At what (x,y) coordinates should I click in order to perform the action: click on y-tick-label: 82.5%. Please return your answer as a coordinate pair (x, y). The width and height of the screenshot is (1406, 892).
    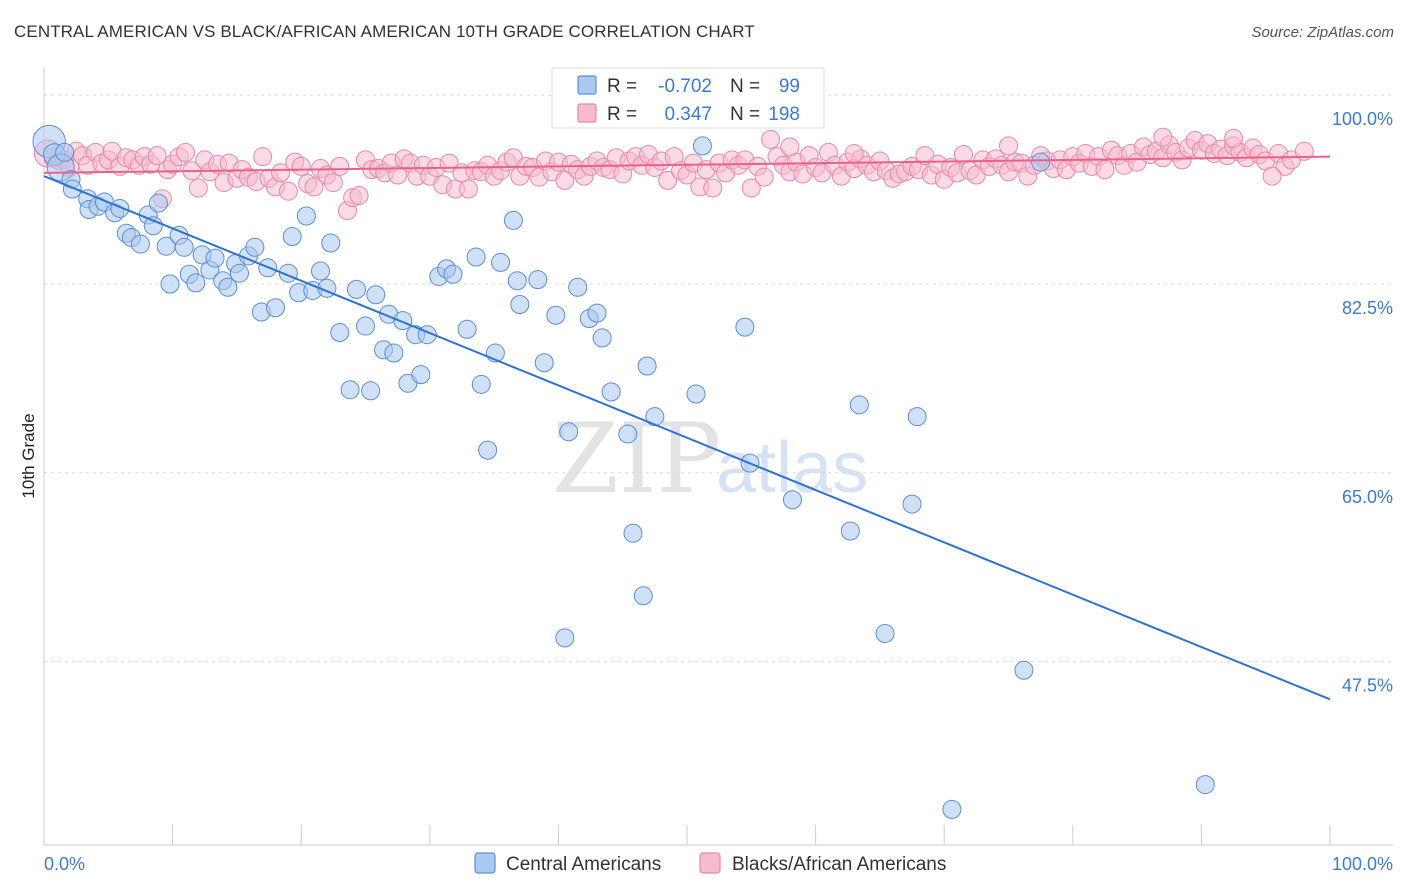
    Looking at the image, I should click on (1367, 308).